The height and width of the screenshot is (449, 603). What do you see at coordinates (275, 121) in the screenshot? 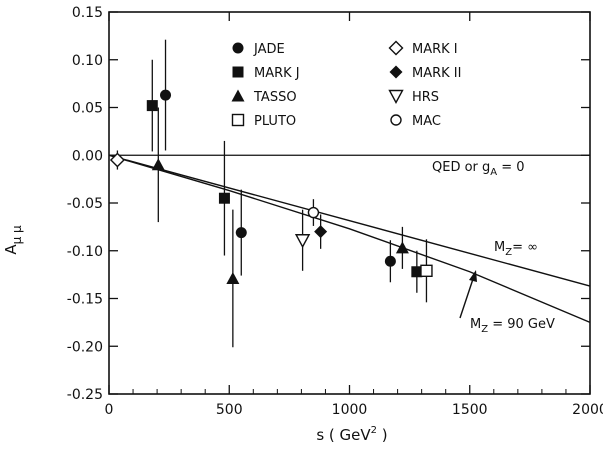
I see `legend-label-pluto: PLUTO` at bounding box center [275, 121].